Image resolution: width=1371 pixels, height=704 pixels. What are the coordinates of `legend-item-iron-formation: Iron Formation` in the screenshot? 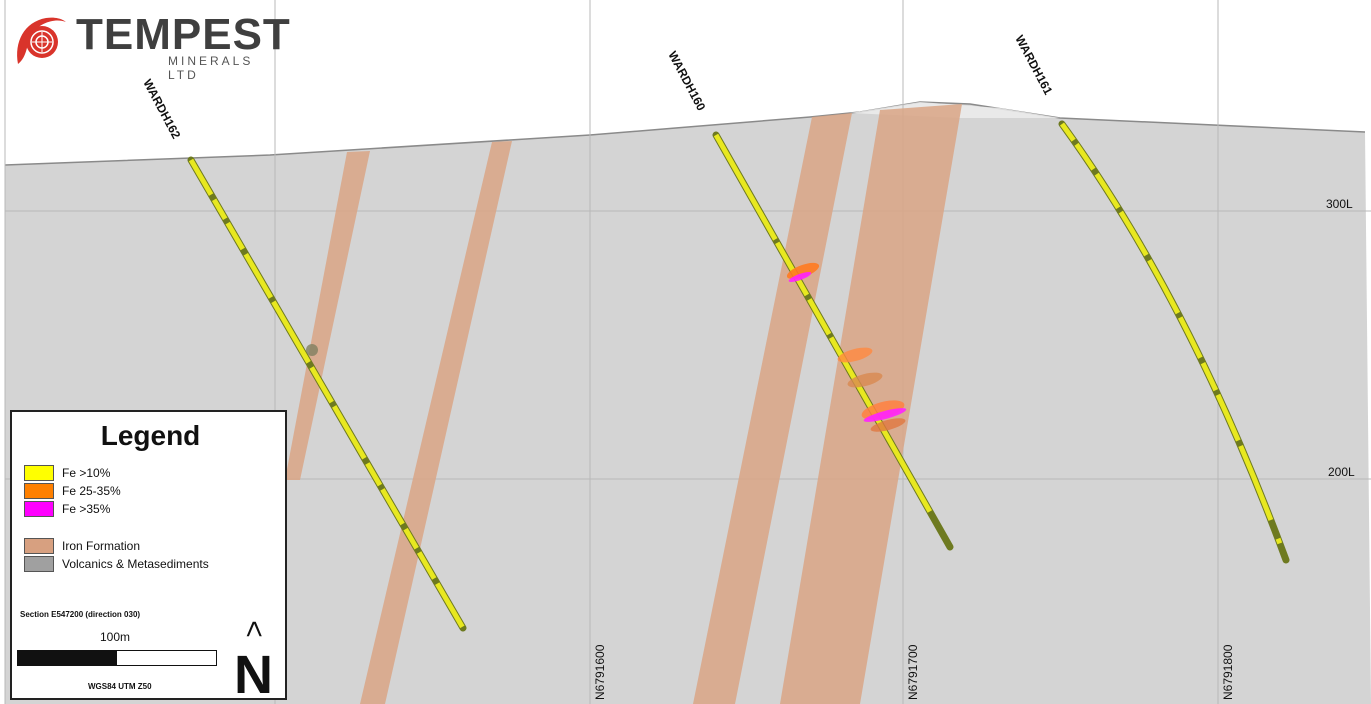 It's located at (82, 546).